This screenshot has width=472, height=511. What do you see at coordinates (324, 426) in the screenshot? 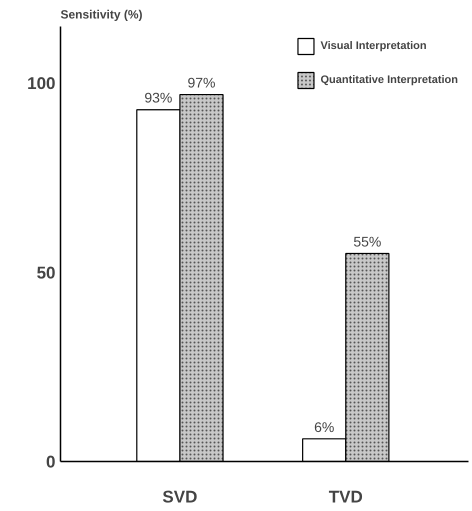
I see `data-label: 6%` at bounding box center [324, 426].